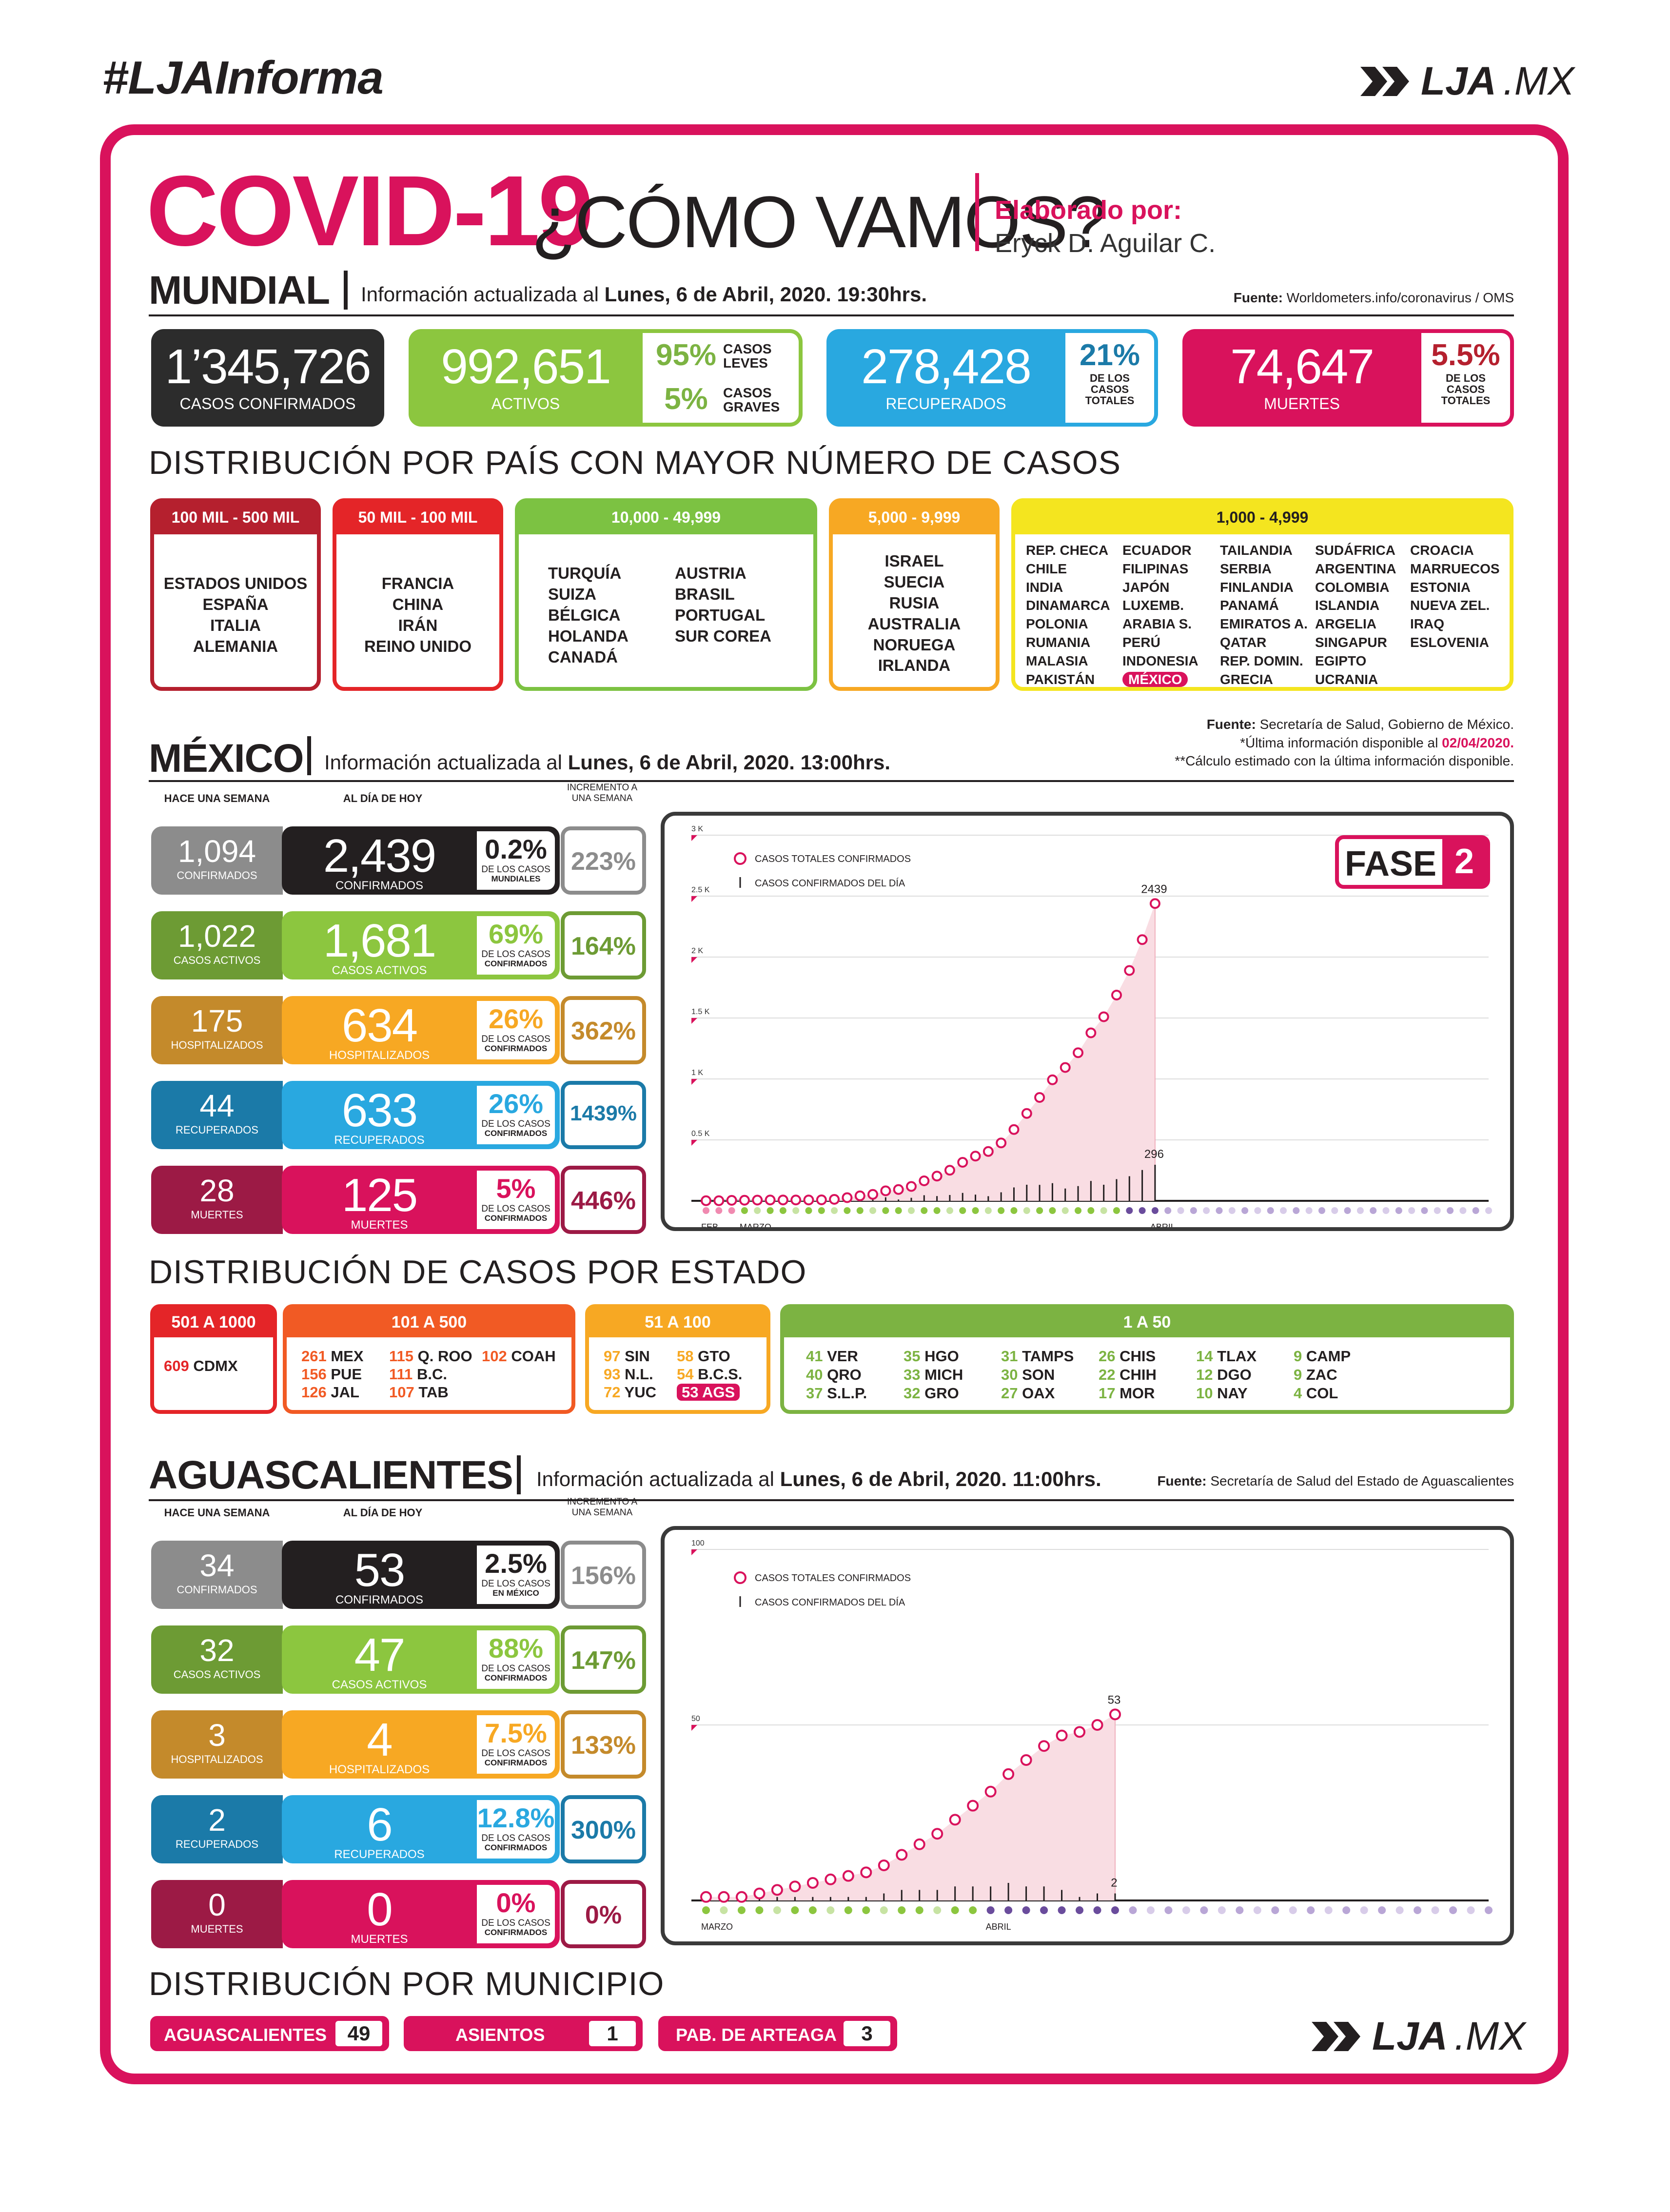 This screenshot has width=1670, height=2212. What do you see at coordinates (1105, 243) in the screenshot?
I see `author: Eryck D. Aguilar C.` at bounding box center [1105, 243].